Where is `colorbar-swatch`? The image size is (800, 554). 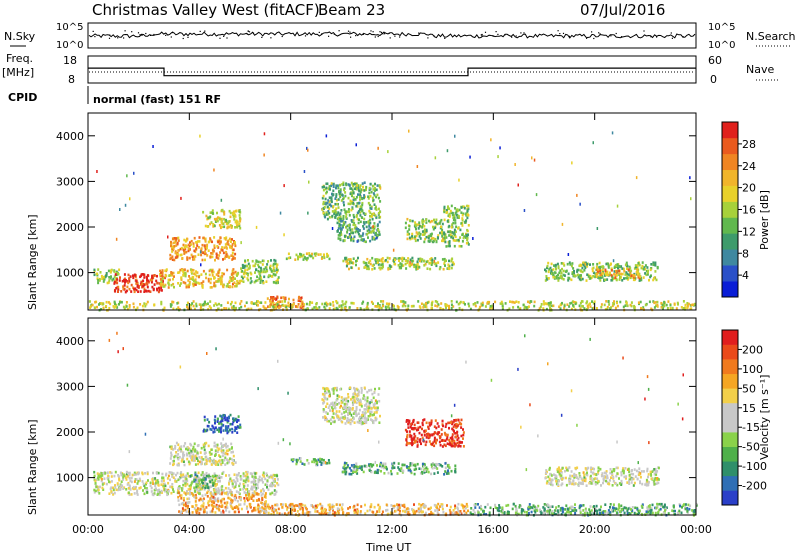 colorbar-swatch is located at coordinates (730, 177).